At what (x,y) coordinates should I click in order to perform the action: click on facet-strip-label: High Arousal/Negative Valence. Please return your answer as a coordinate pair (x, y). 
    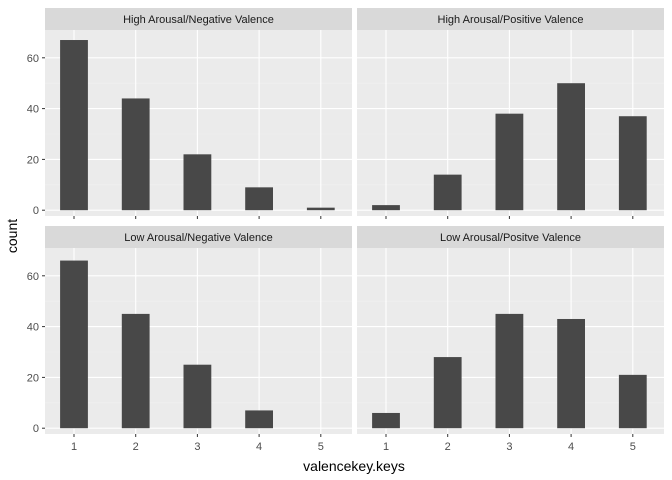
    Looking at the image, I should click on (198, 20).